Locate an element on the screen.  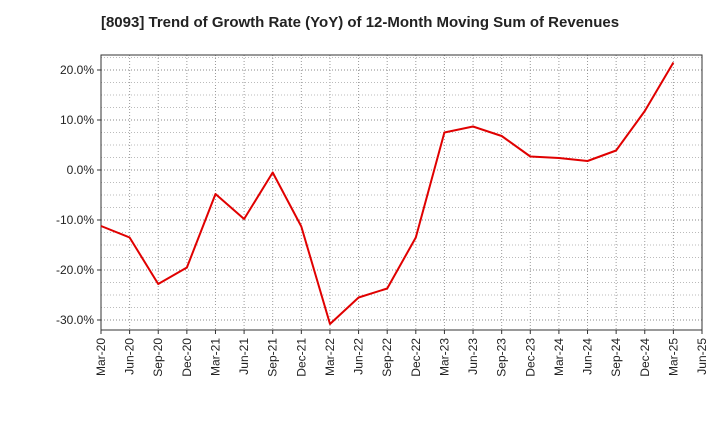
x-tick-label: Mar-21 is located at coordinates (215, 357).